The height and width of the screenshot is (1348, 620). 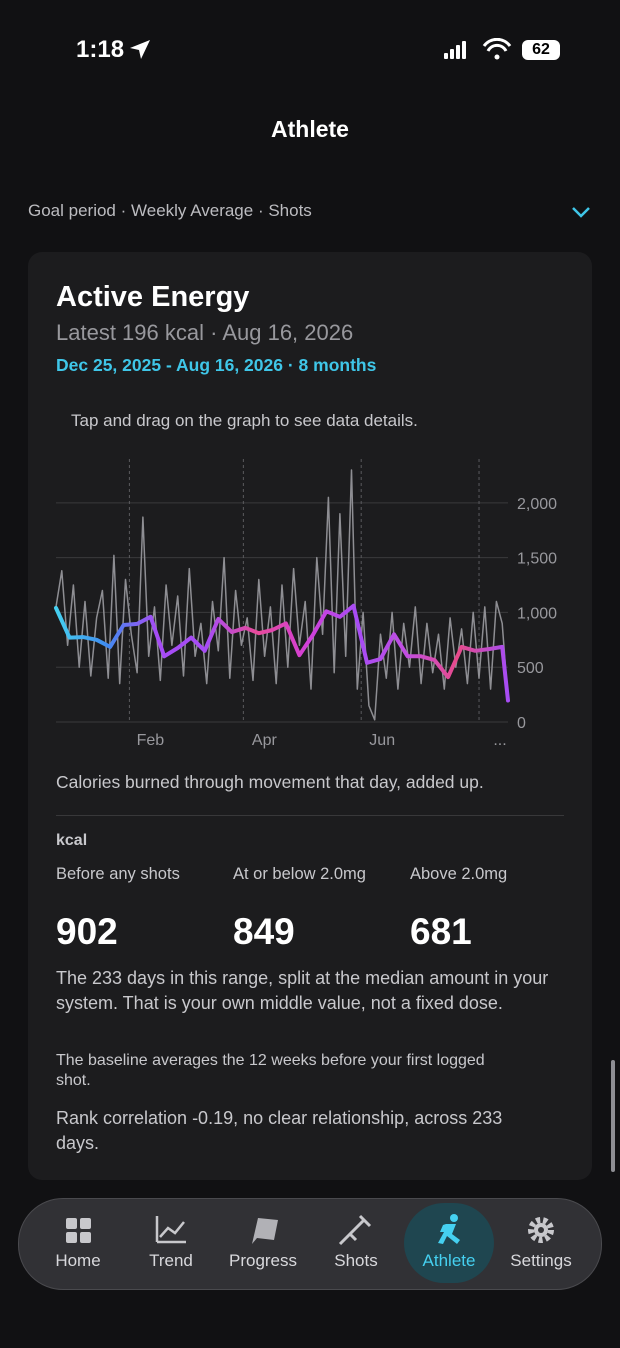 What do you see at coordinates (449, 1260) in the screenshot?
I see `tab: Athlete` at bounding box center [449, 1260].